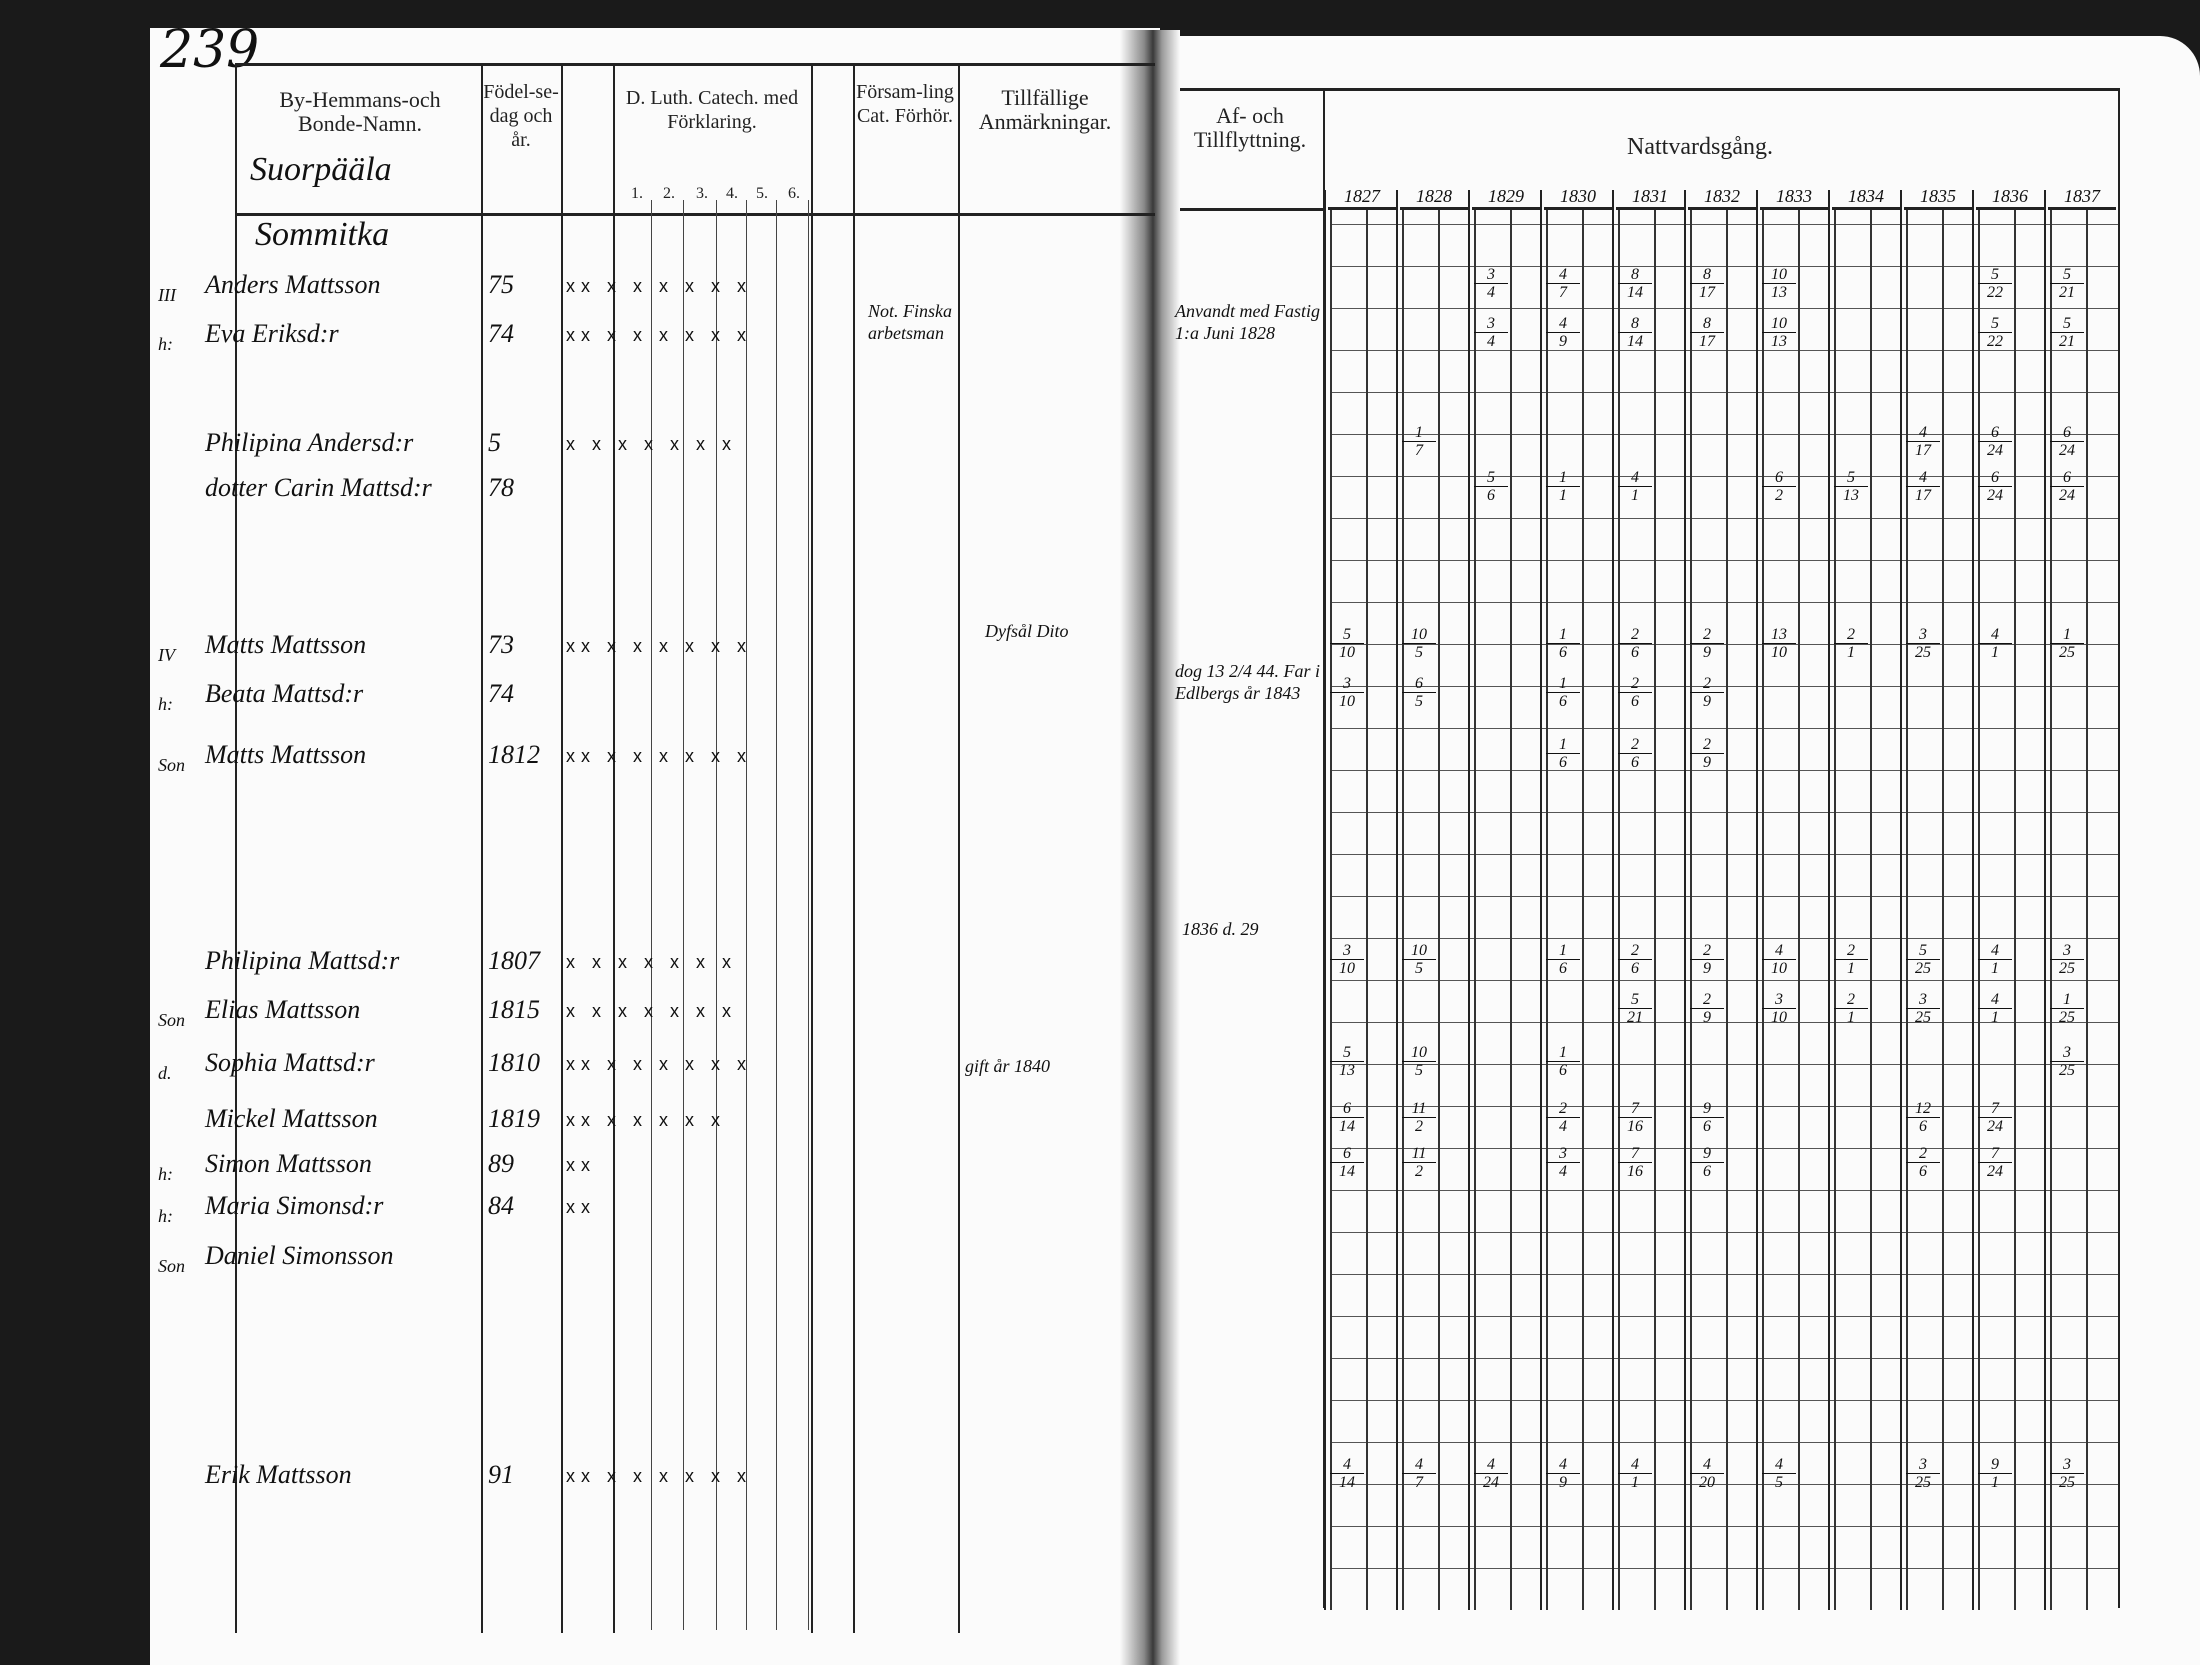 Image resolution: width=2200 pixels, height=1665 pixels. I want to click on catechism-marks: xx, so click(581, 1207).